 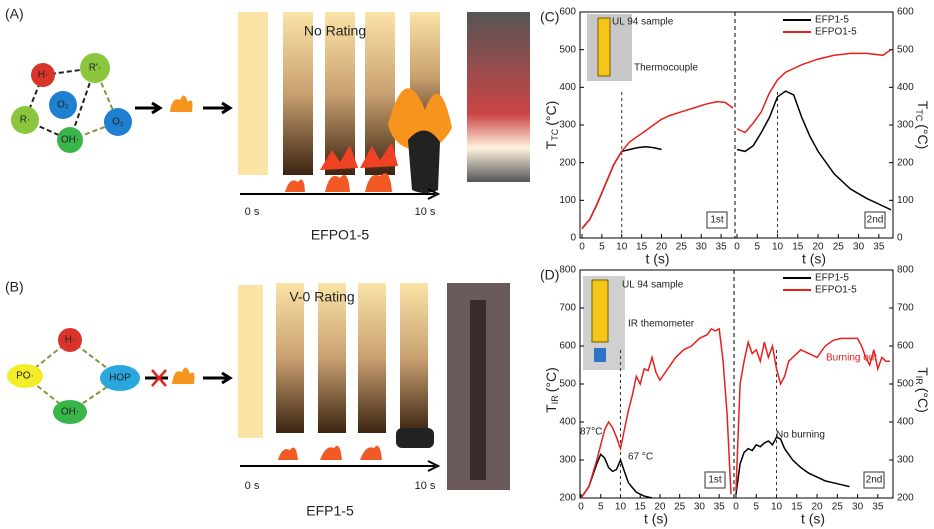 I want to click on y2-tick-label: 800, so click(x=905, y=270).